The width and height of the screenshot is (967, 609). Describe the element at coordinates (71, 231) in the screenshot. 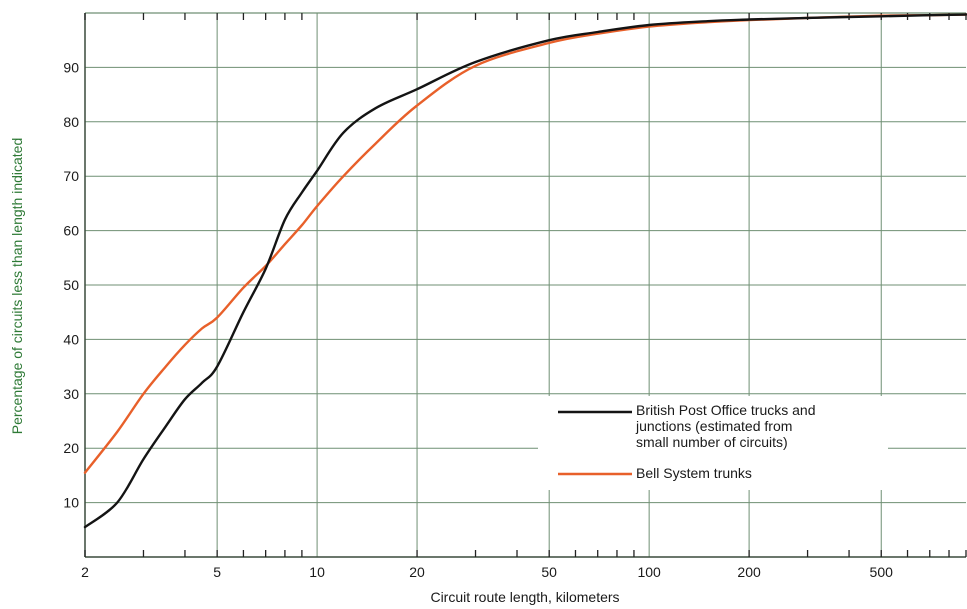

I see `y-tick-label: 60` at that location.